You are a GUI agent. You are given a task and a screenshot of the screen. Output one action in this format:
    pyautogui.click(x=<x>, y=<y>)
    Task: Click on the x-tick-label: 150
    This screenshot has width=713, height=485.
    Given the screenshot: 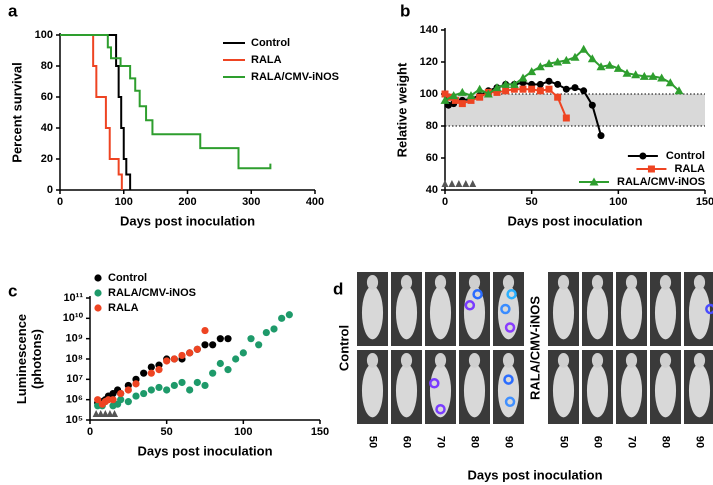 What is the action you would take?
    pyautogui.click(x=320, y=432)
    